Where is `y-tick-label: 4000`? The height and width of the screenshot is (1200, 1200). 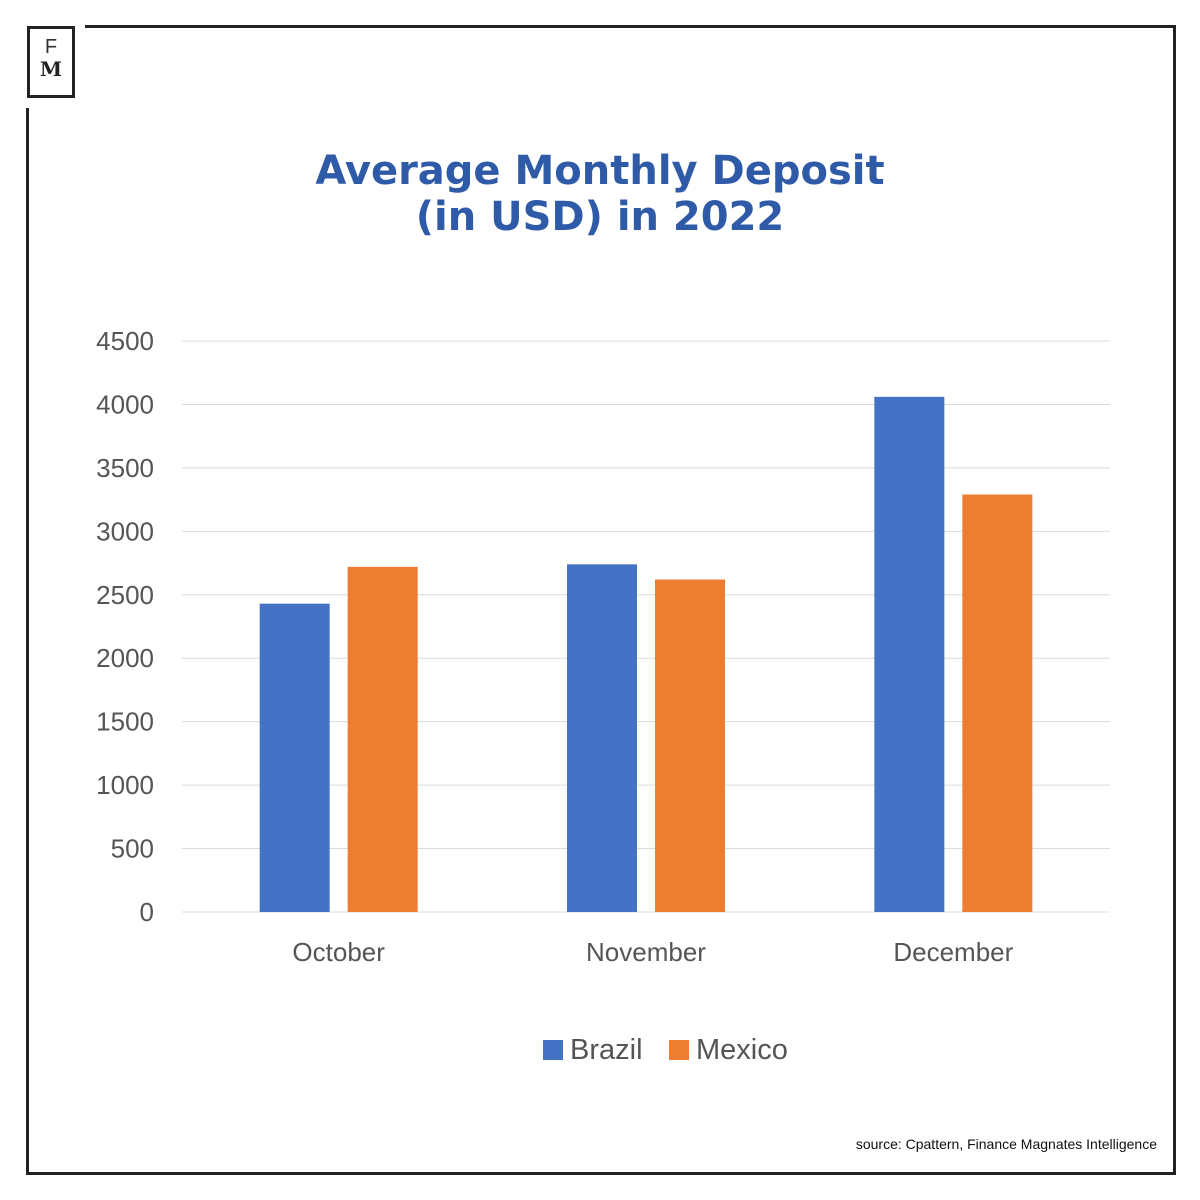 y-tick-label: 4000 is located at coordinates (125, 404).